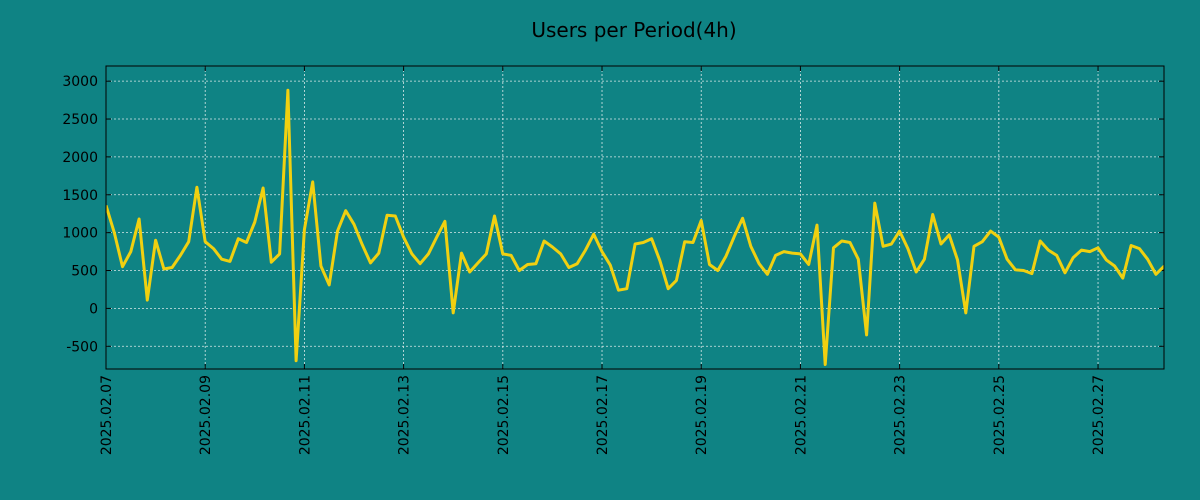 Image resolution: width=1200 pixels, height=500 pixels. I want to click on x-tick-label: 2025.02.13, so click(405, 415).